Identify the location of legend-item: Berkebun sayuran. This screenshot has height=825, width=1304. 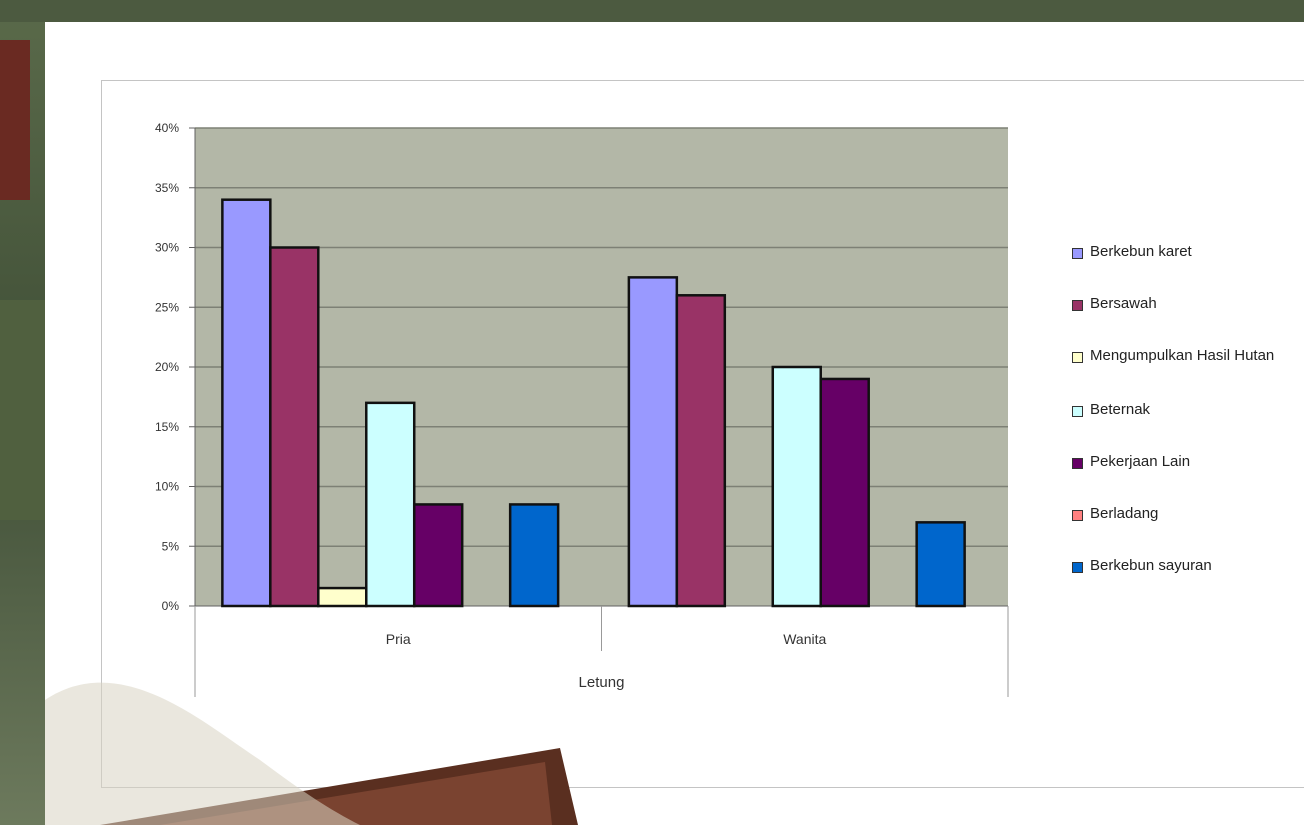
(1181, 566).